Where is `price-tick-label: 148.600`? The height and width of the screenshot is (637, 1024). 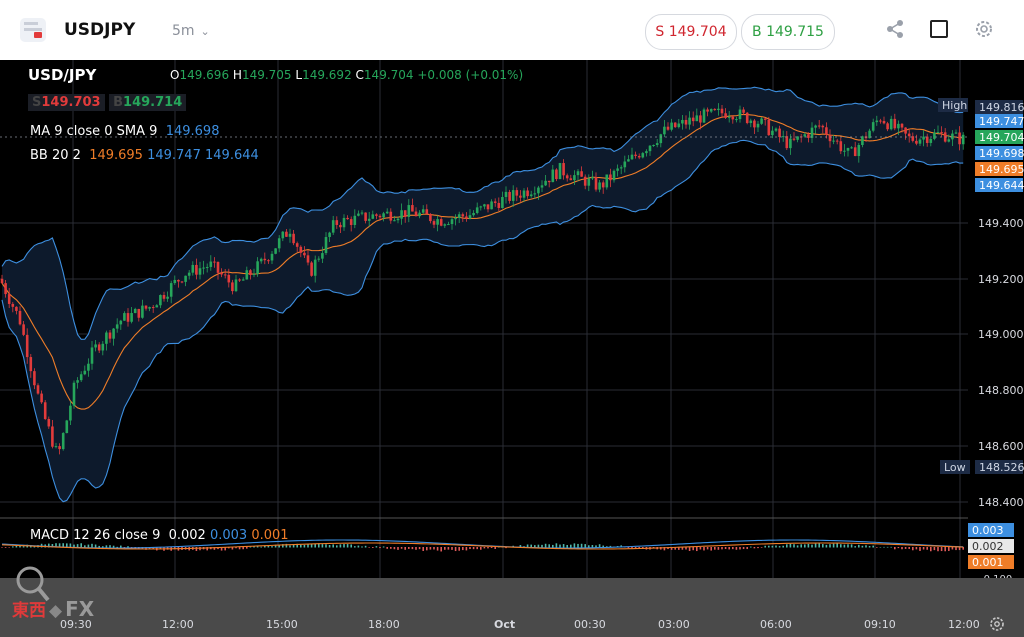 price-tick-label: 148.600 is located at coordinates (1001, 446).